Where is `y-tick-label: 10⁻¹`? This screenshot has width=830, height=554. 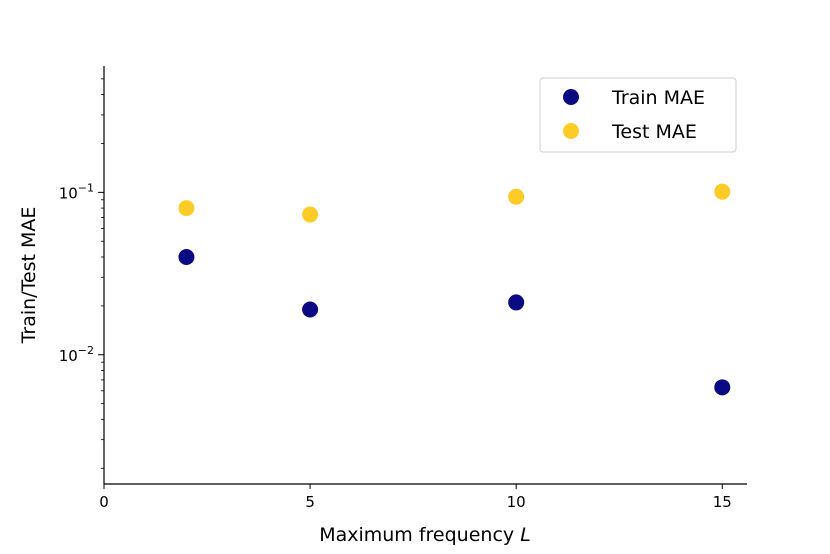
y-tick-label: 10⁻¹ is located at coordinates (76, 191).